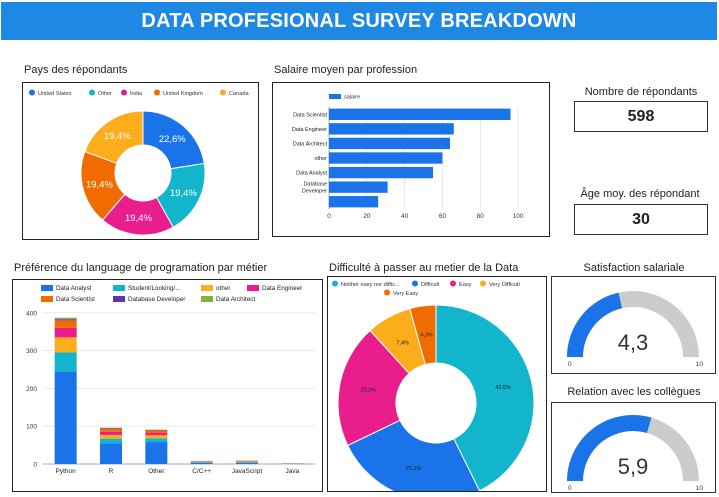 The image size is (719, 497). What do you see at coordinates (311, 174) in the screenshot?
I see `category-label-data-analyst: Data Analyst` at bounding box center [311, 174].